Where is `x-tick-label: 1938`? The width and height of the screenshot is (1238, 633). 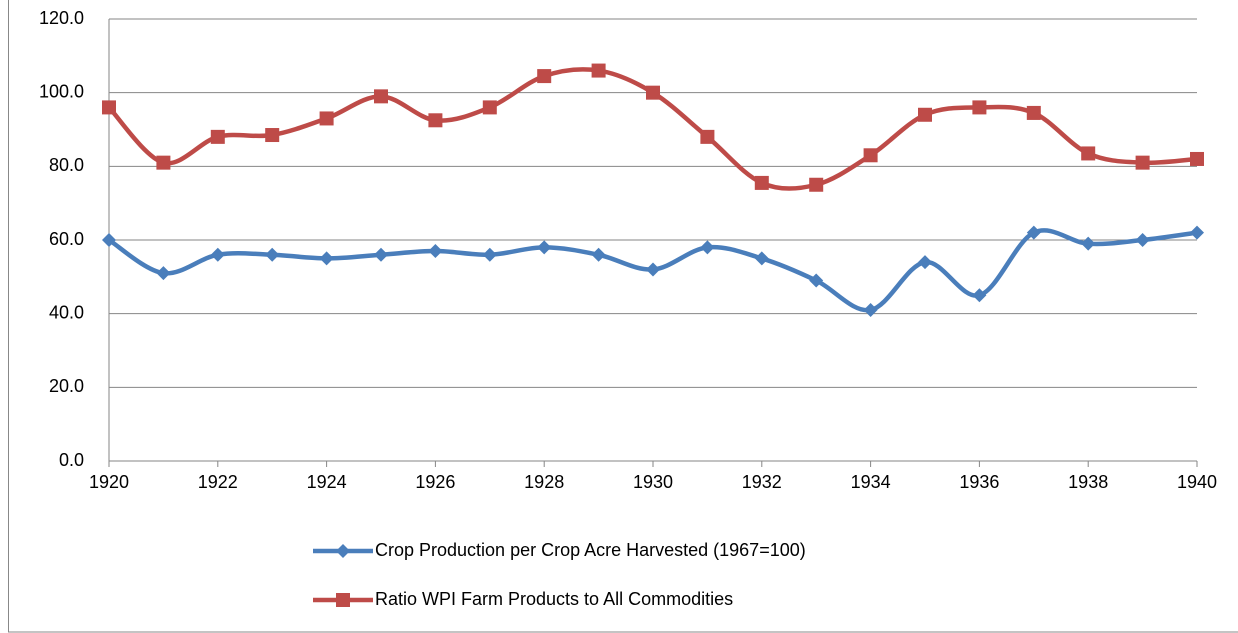 x-tick-label: 1938 is located at coordinates (1088, 482).